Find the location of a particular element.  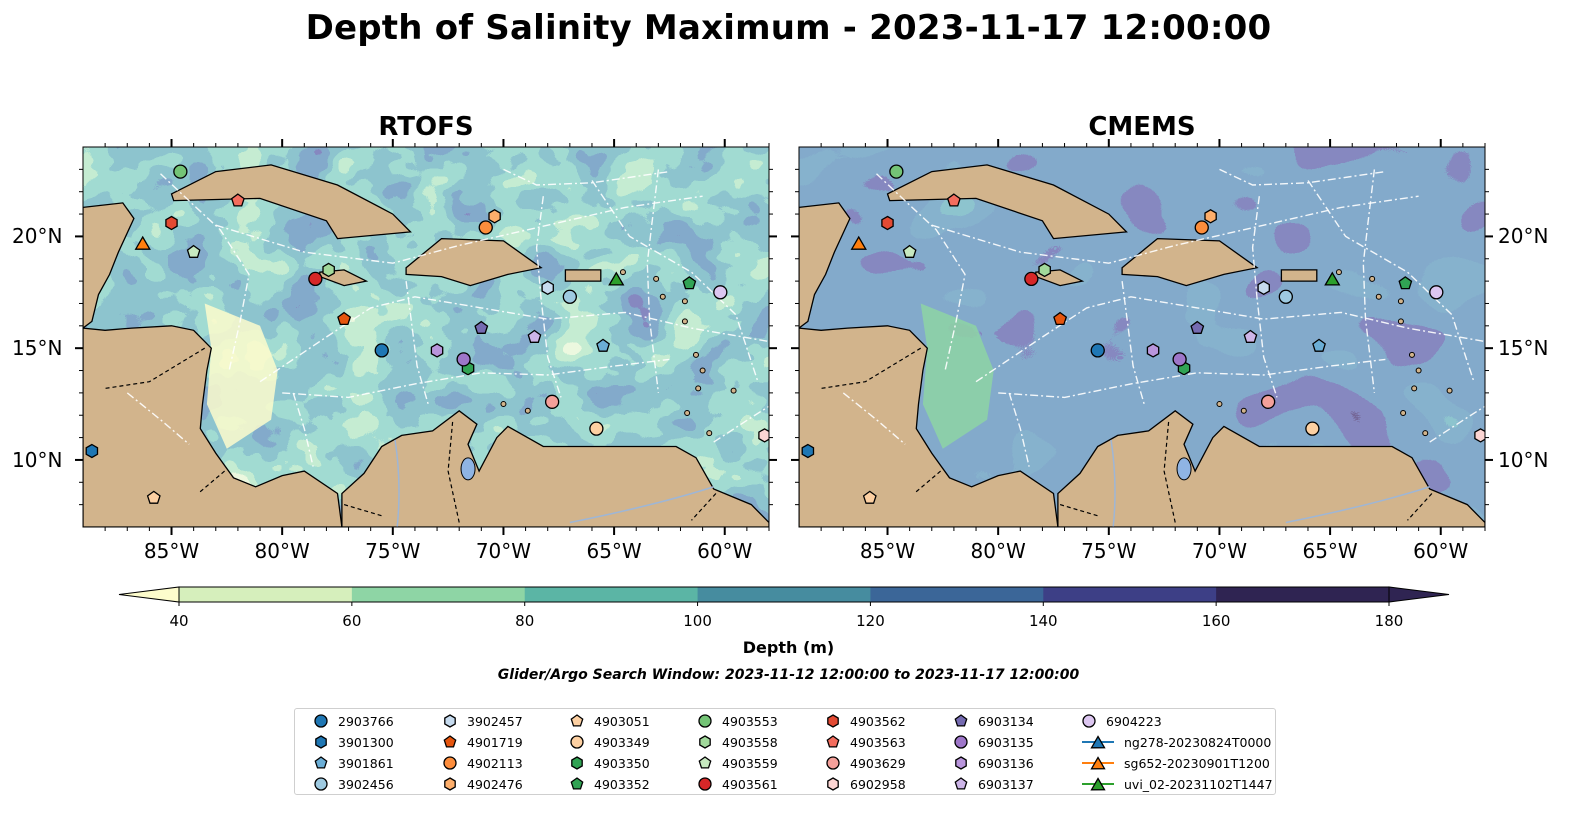

lat-tick-label-right: 20°N is located at coordinates (1523, 236).